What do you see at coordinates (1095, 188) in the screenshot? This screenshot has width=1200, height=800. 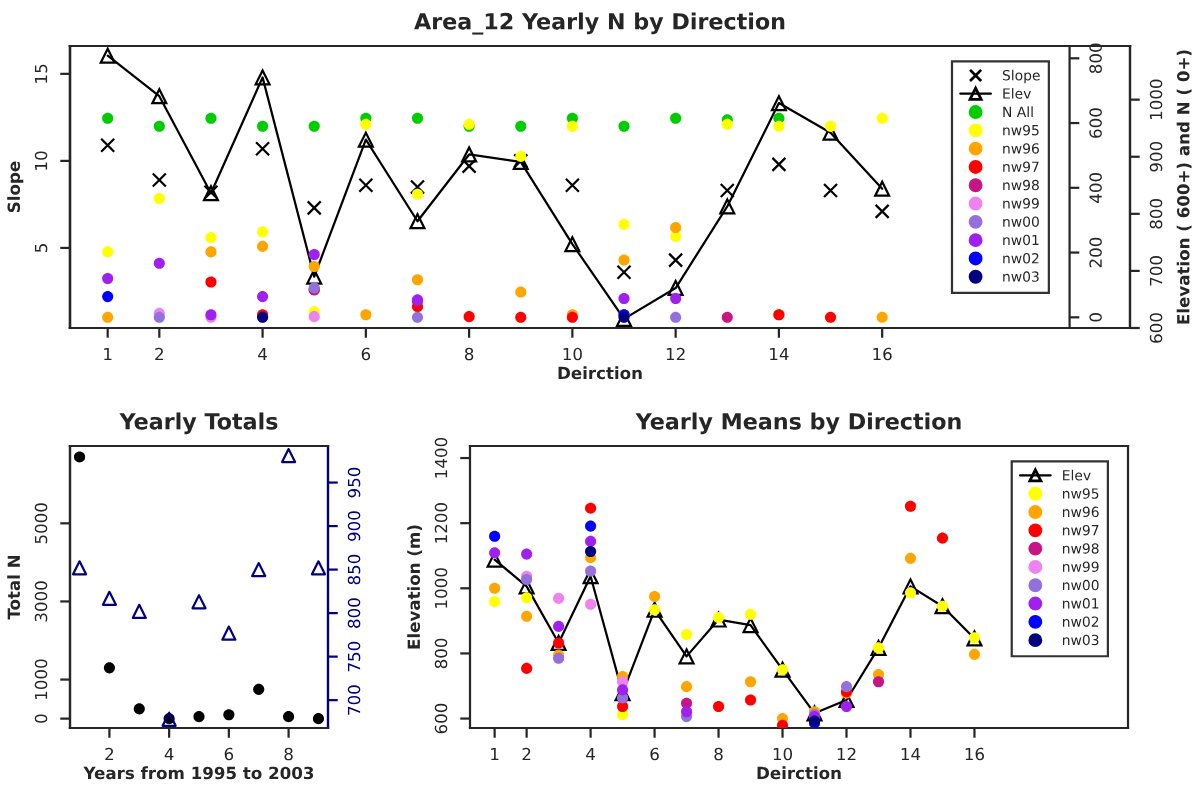 I see `y3-tick-label: 400` at bounding box center [1095, 188].